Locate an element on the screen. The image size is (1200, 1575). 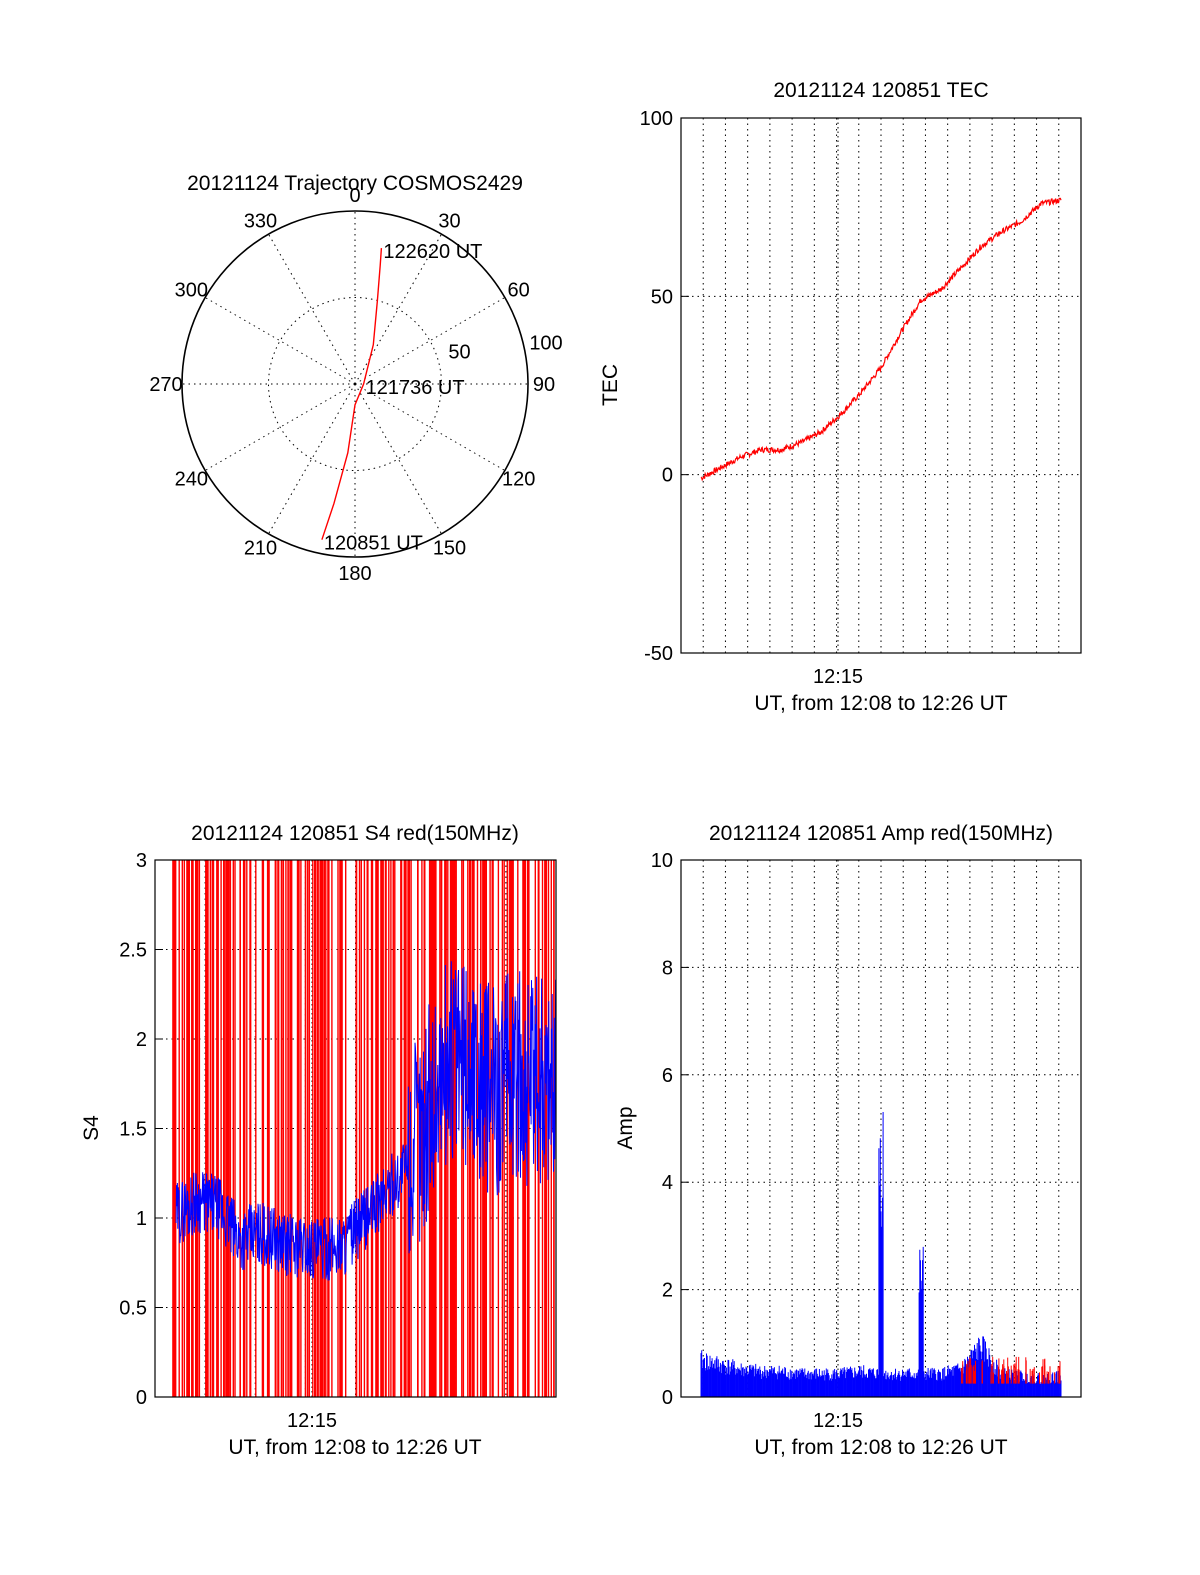
s4-xtick-label: 12:15 is located at coordinates (312, 1421).